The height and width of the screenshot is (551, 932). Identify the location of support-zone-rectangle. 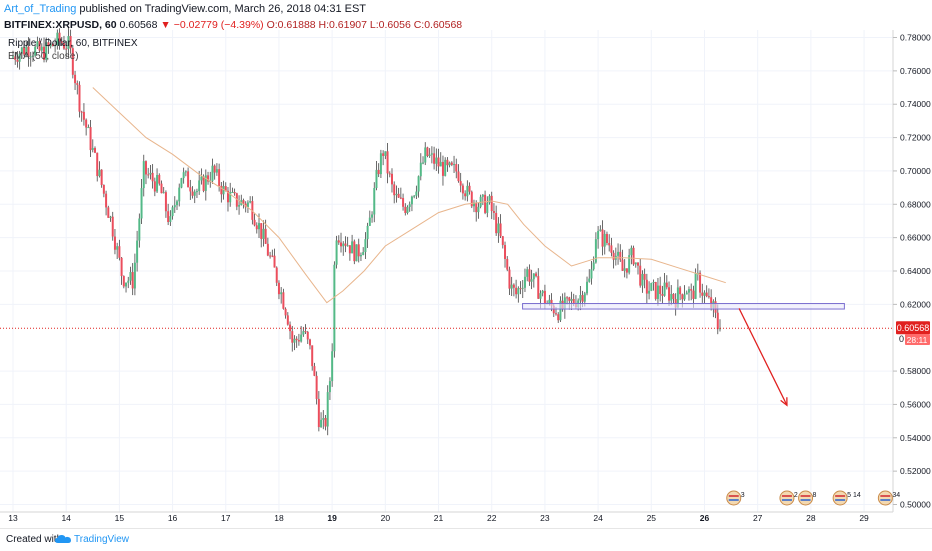
(683, 306).